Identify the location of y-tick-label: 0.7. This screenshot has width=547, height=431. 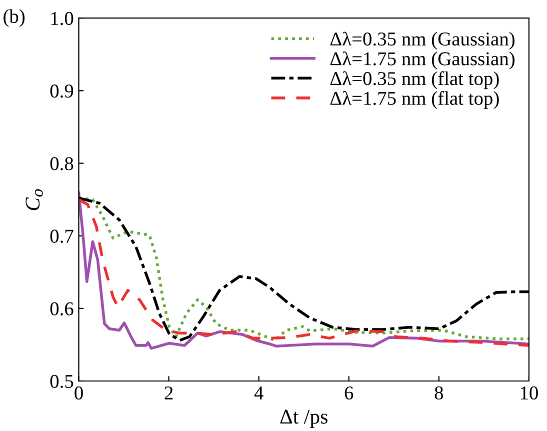
(62, 236).